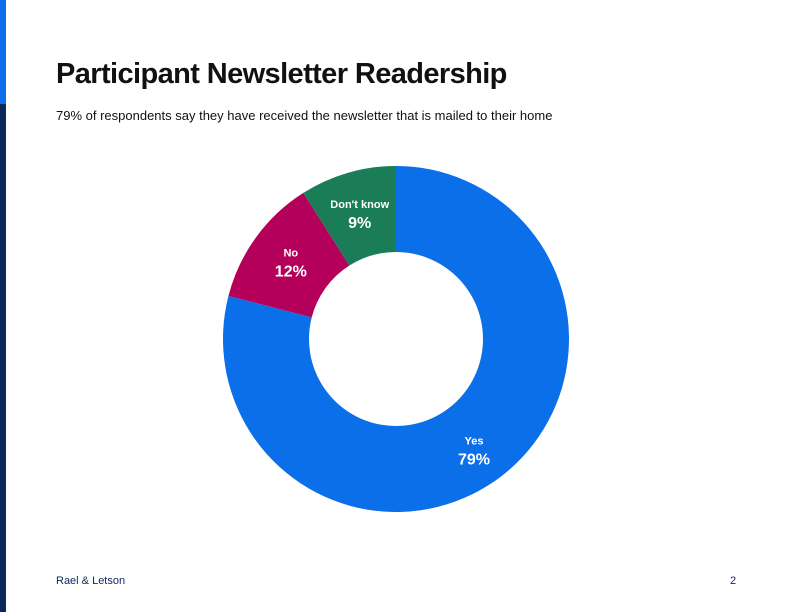  Describe the element at coordinates (91, 581) in the screenshot. I see `footer-company: Rael & Letson` at that location.